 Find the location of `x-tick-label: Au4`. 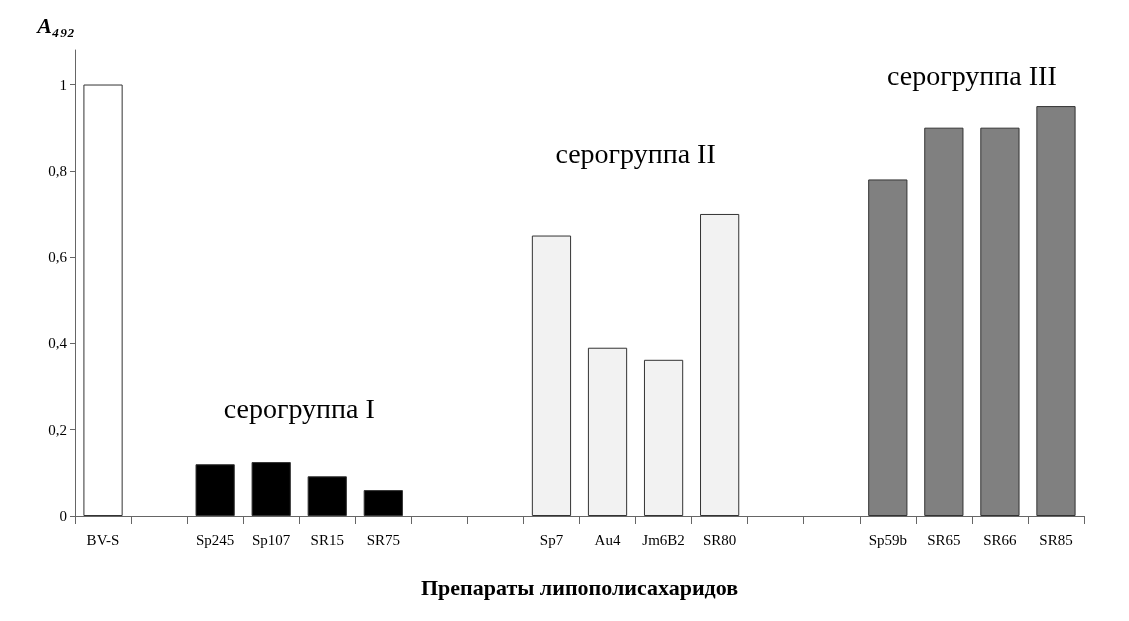

x-tick-label: Au4 is located at coordinates (607, 539).